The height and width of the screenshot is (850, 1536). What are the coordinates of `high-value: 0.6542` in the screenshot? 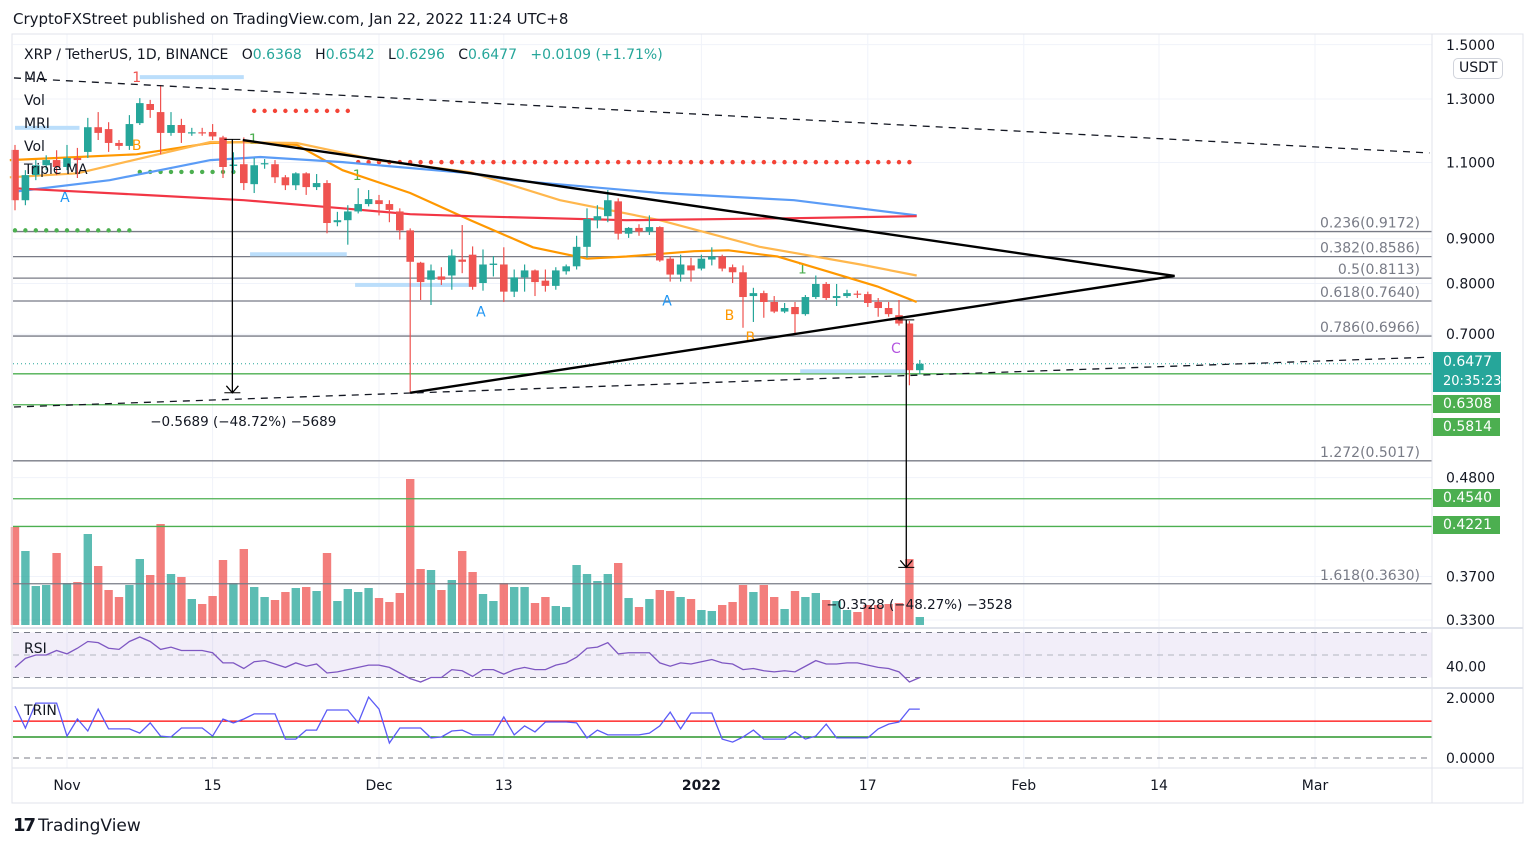 It's located at (350, 55).